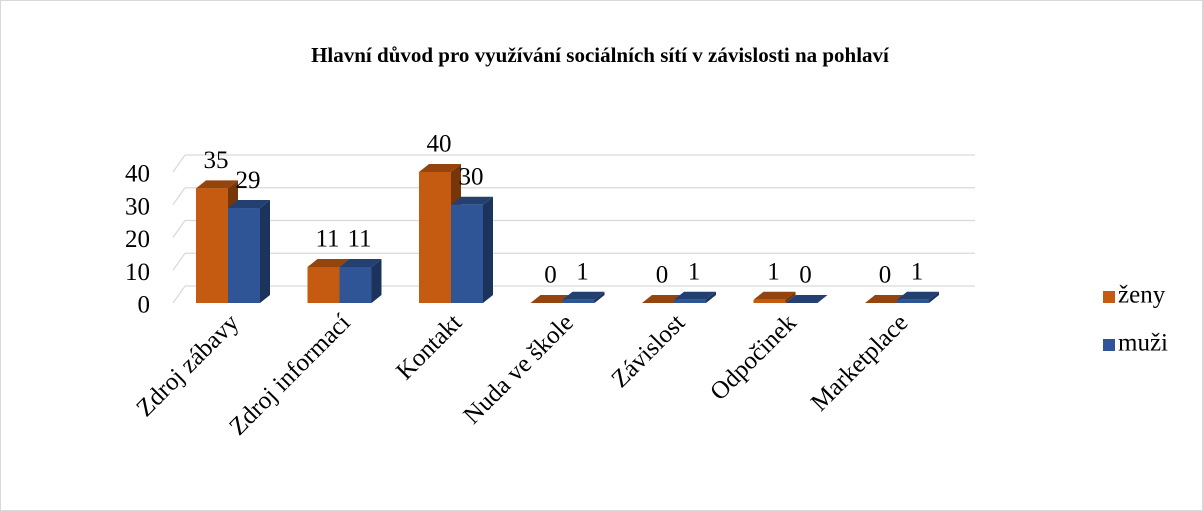 Image resolution: width=1203 pixels, height=511 pixels. I want to click on data-label: 40, so click(439, 144).